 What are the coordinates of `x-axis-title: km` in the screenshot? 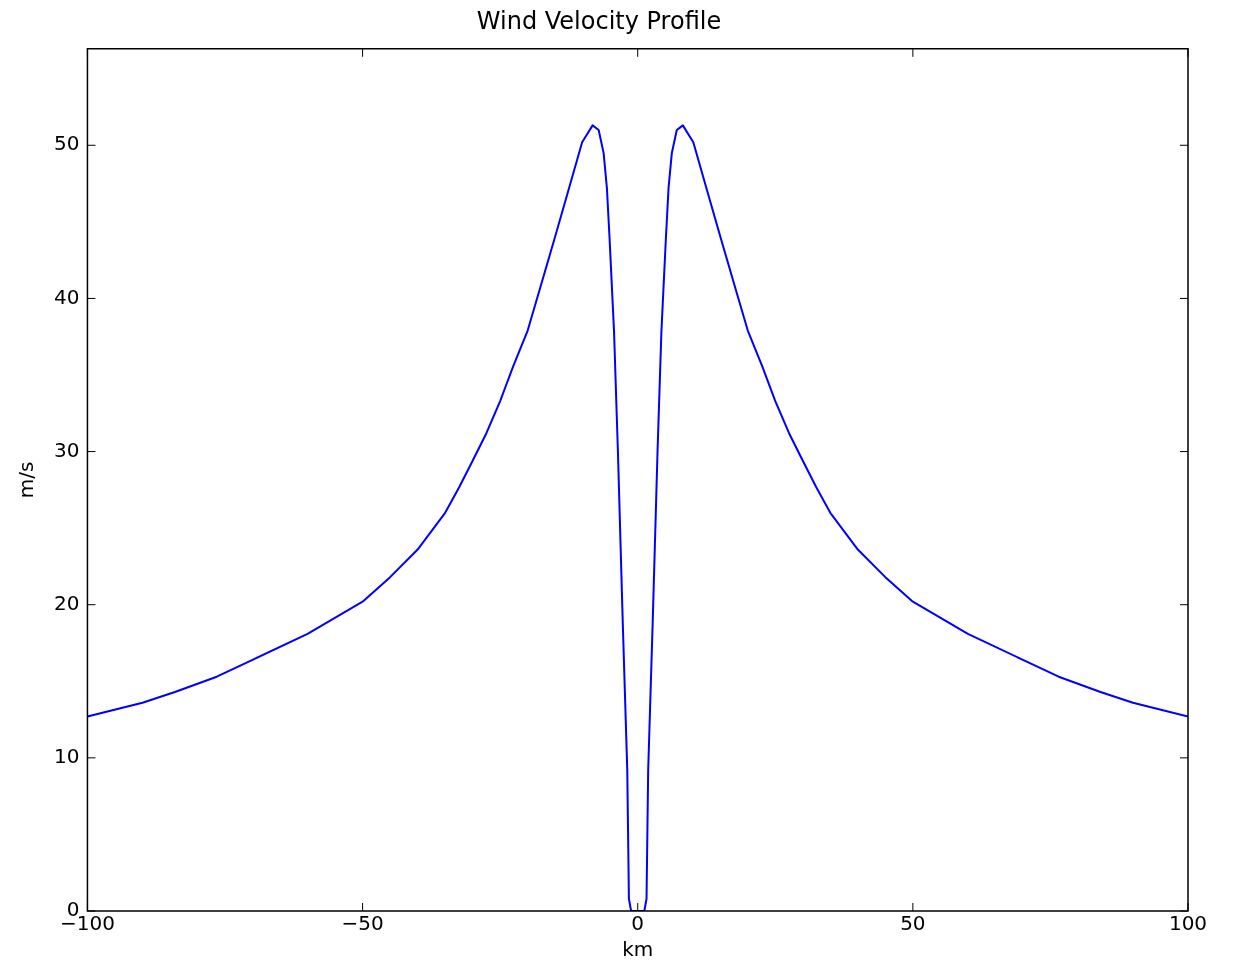 It's located at (638, 949).